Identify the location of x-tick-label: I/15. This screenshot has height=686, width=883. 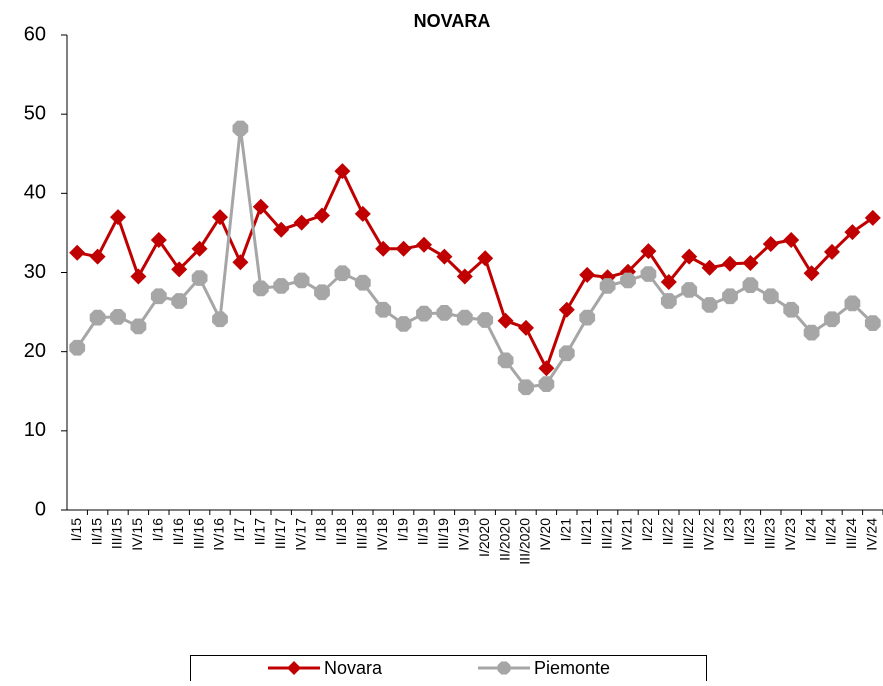
(76, 530).